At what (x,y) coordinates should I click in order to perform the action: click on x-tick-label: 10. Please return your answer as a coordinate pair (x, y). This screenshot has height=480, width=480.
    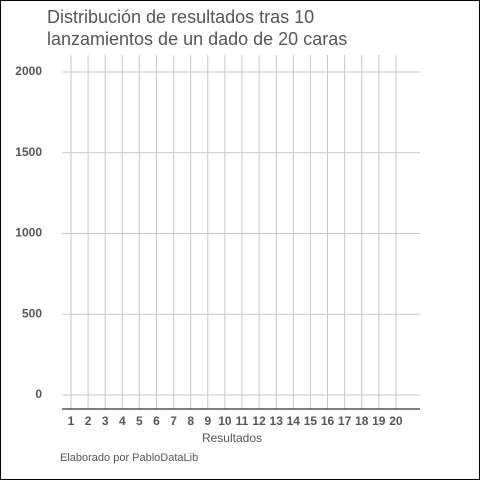
    Looking at the image, I should click on (225, 421).